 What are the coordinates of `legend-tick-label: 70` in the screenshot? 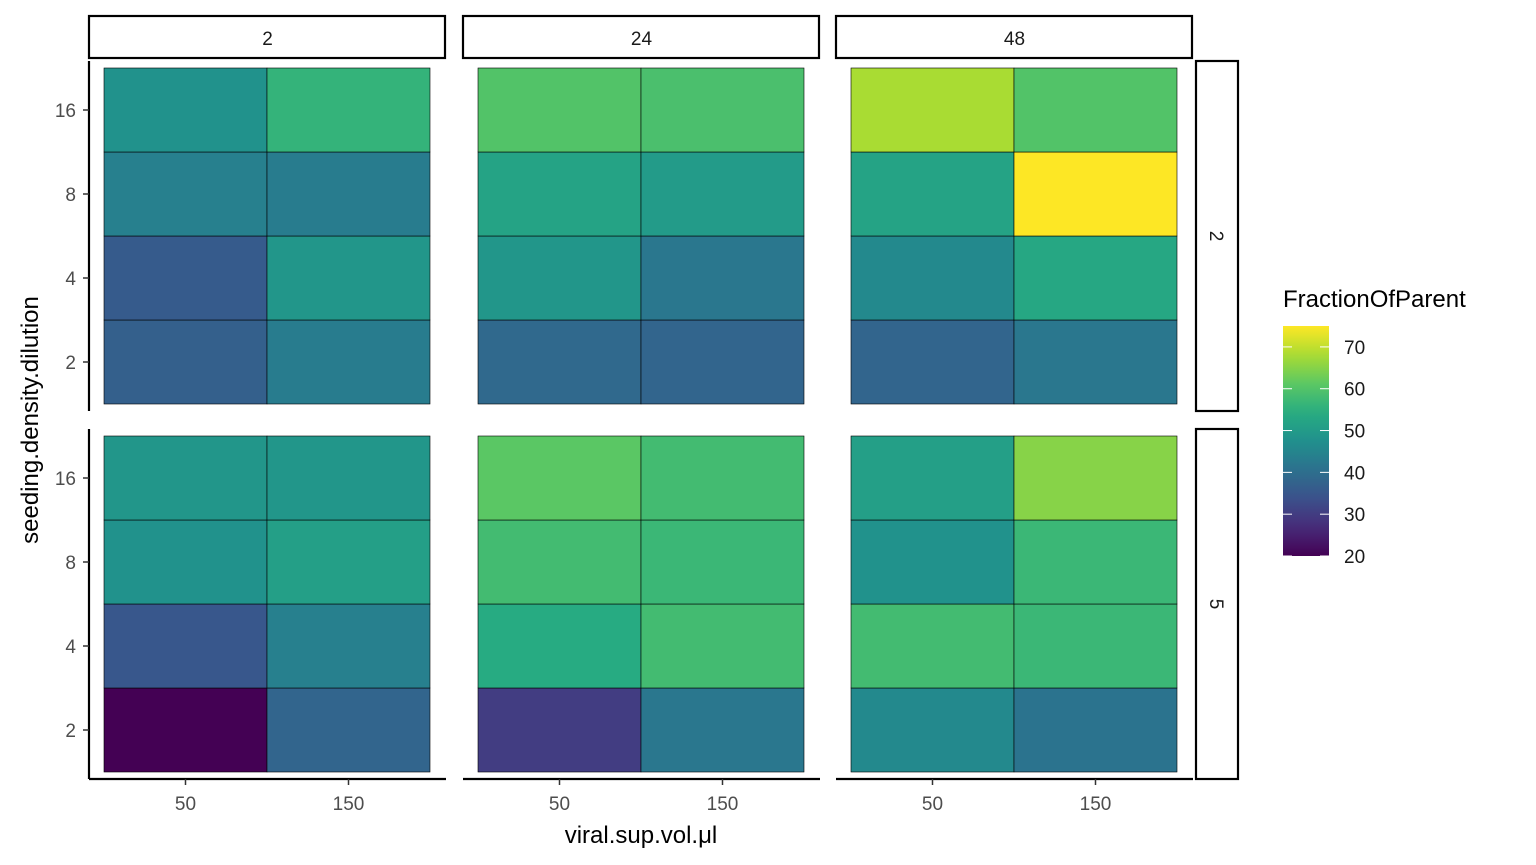 It's located at (1354, 348).